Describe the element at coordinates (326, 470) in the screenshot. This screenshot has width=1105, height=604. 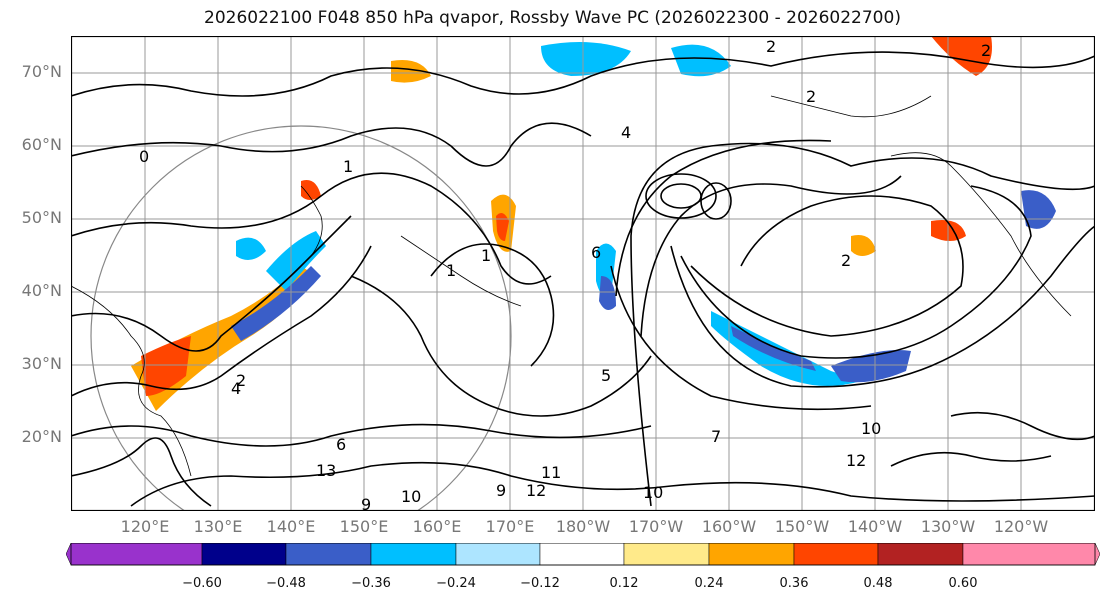
I see `contour-label: 13` at that location.